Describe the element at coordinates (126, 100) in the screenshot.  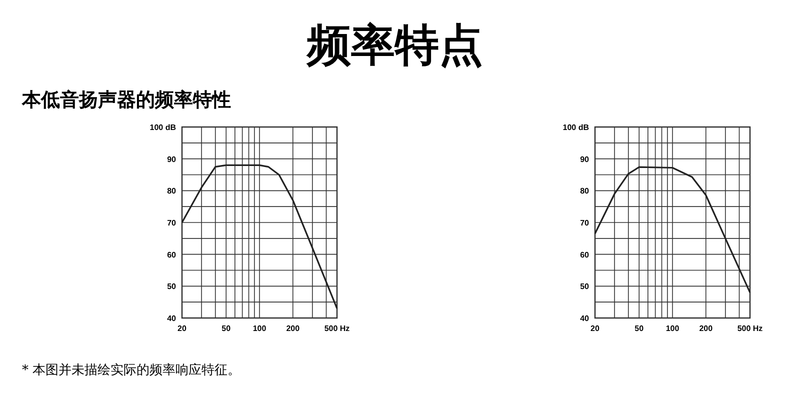
I see `chart-subtitle: 本低音扬声器的频率特性` at that location.